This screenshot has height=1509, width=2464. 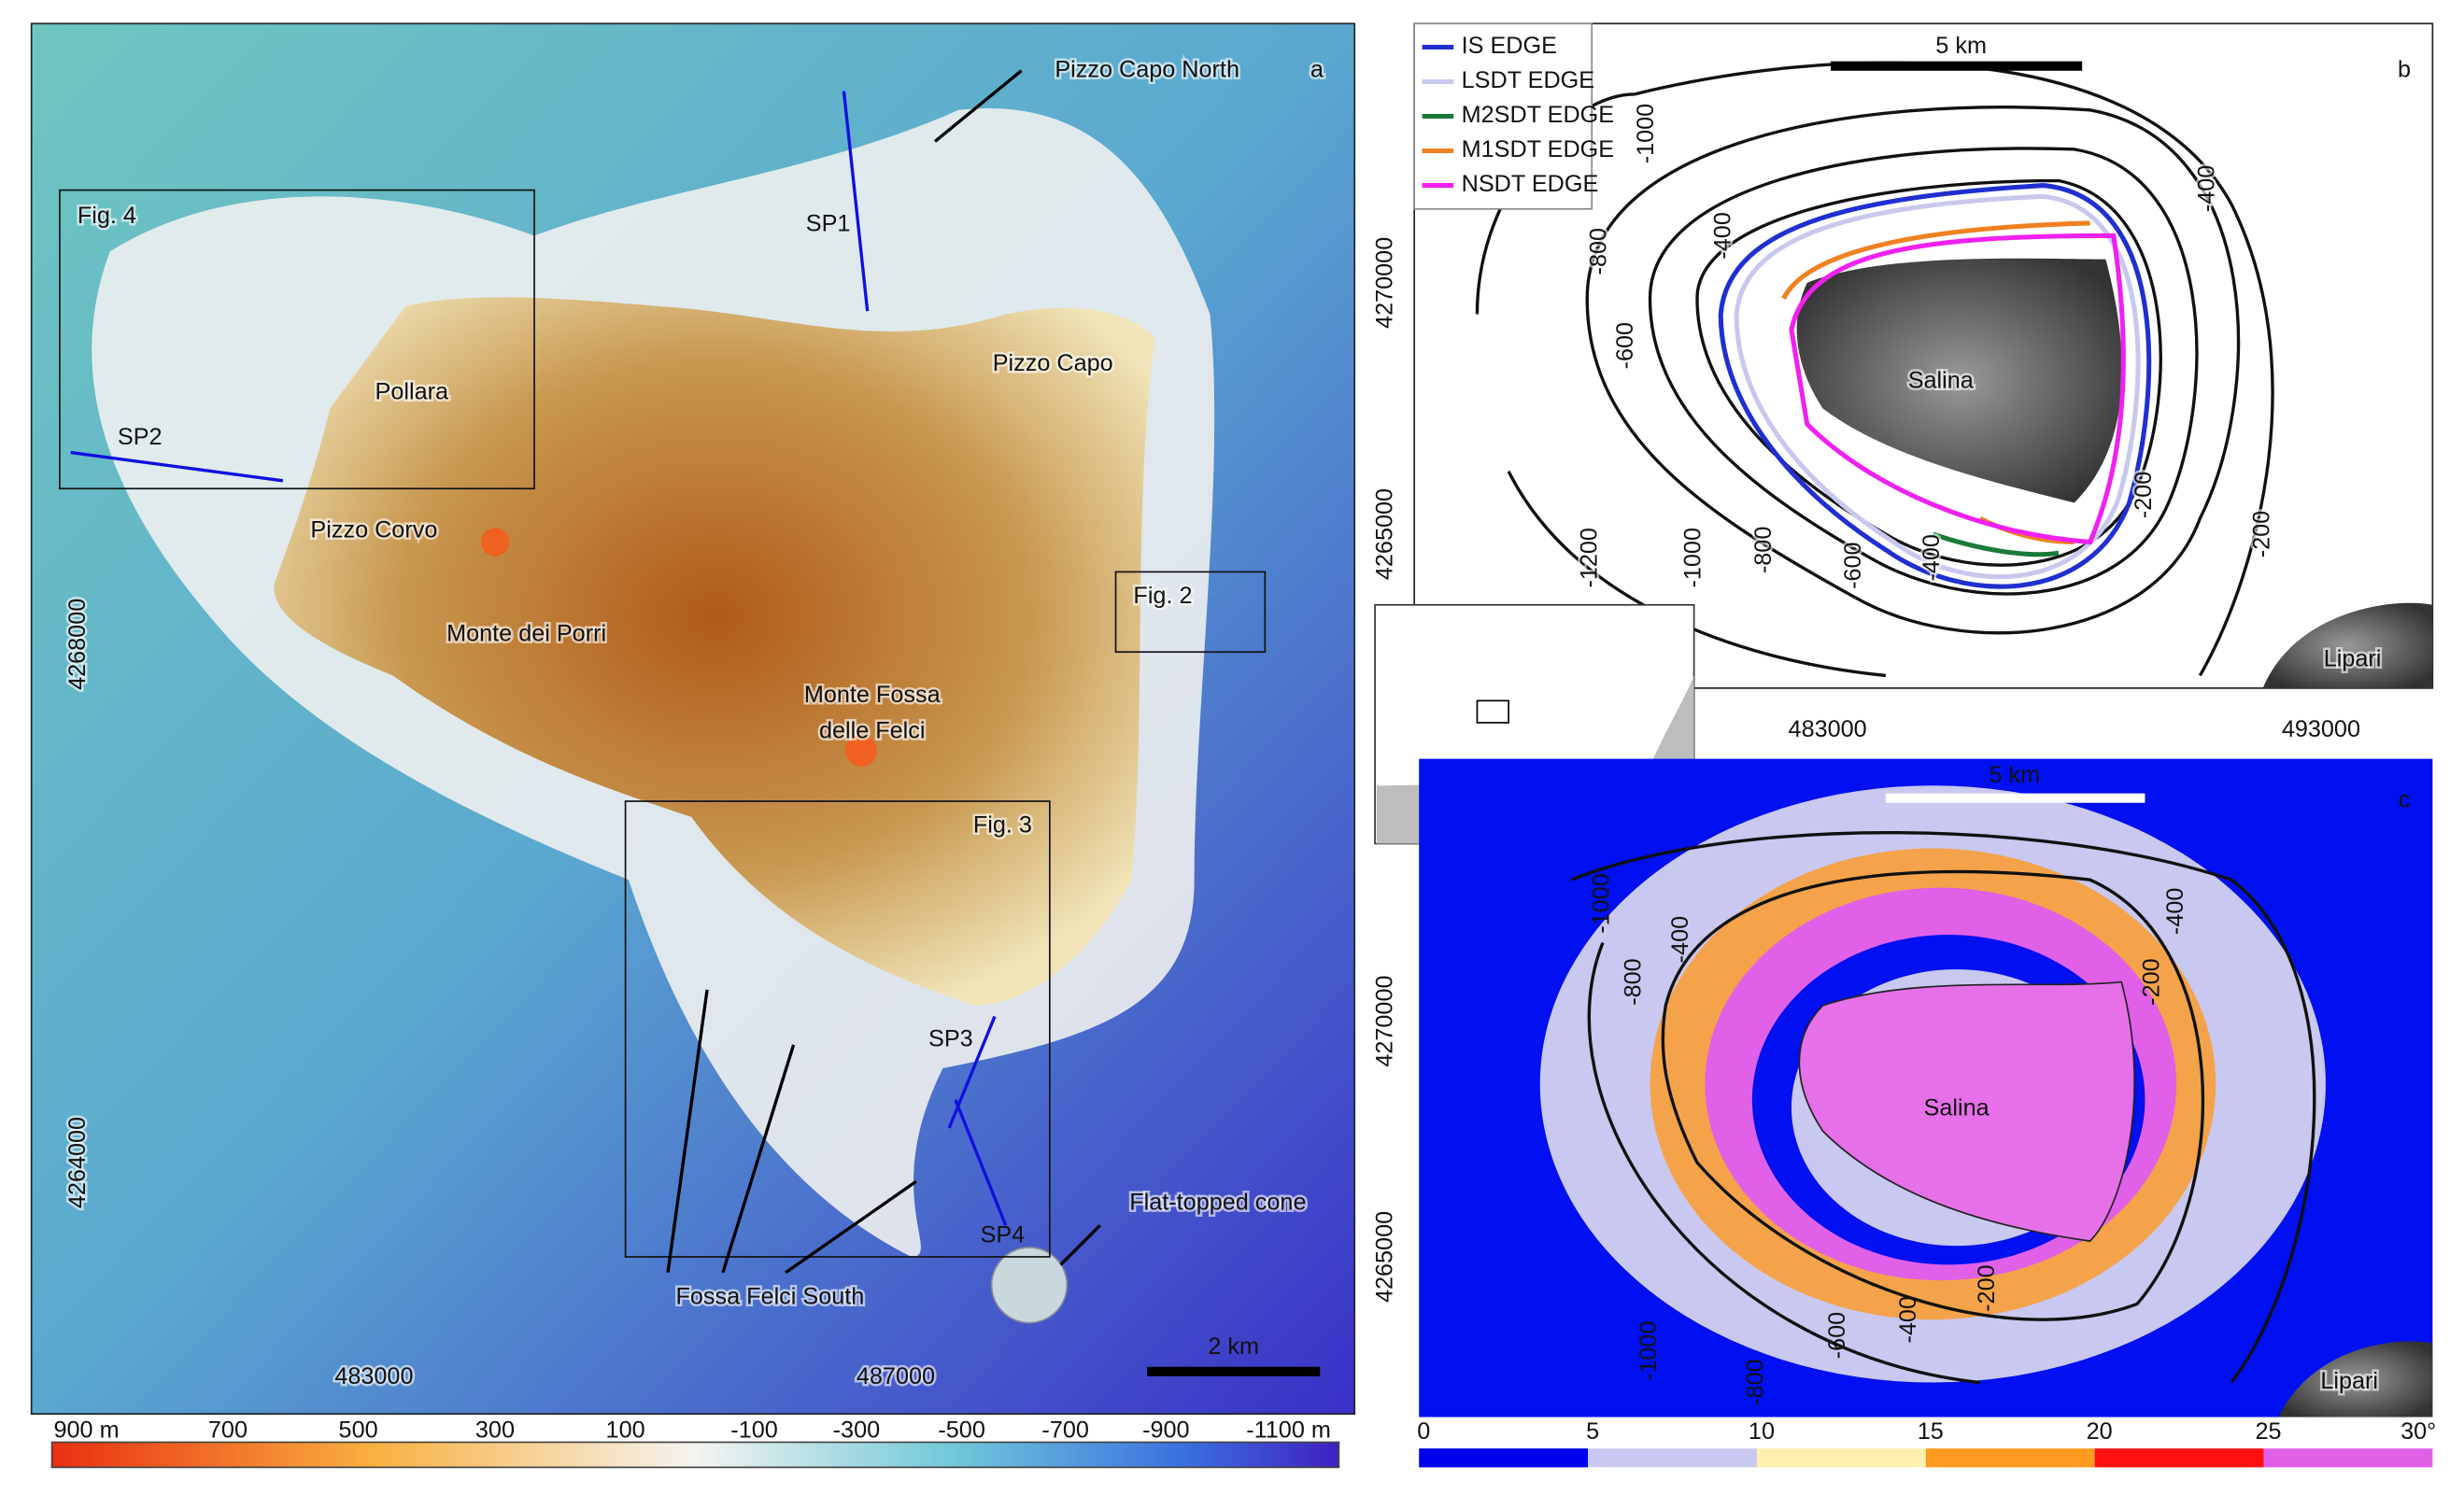 I want to click on easting-label: 487000, so click(x=896, y=1376).